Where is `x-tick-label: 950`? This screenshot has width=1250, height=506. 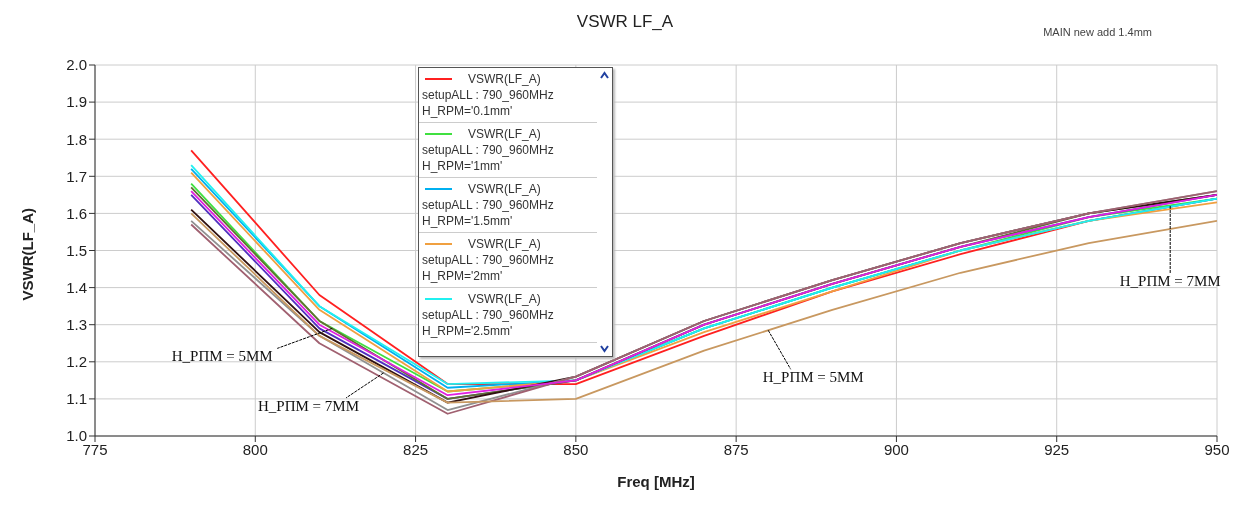 x-tick-label: 950 is located at coordinates (1217, 449).